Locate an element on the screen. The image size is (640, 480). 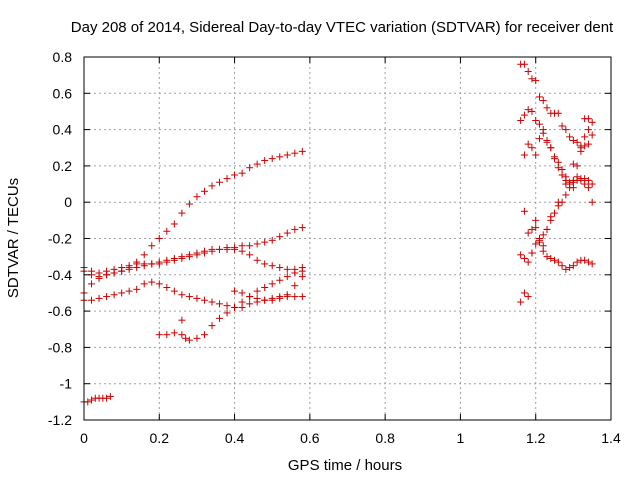
x-tick-label: 0 is located at coordinates (84, 438).